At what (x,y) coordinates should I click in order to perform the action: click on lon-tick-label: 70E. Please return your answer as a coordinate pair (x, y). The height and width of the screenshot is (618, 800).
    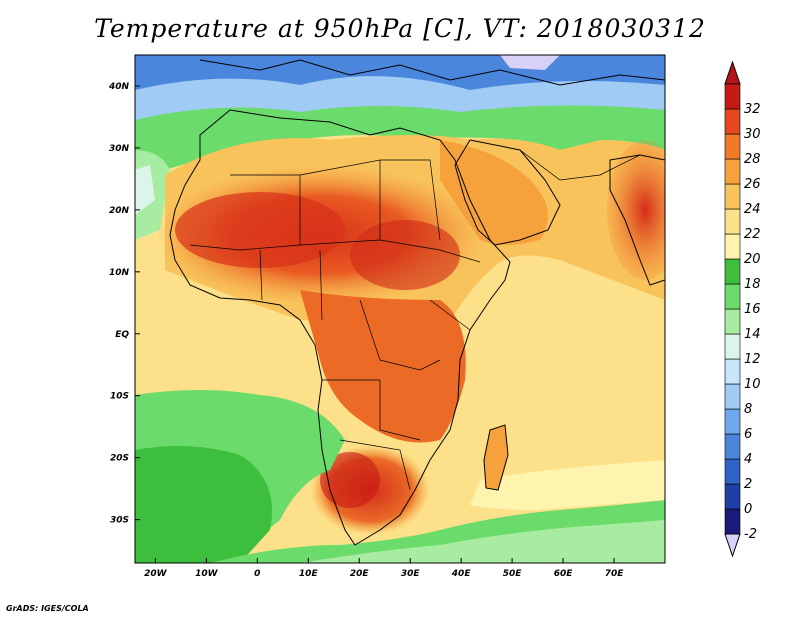
    Looking at the image, I should click on (615, 574).